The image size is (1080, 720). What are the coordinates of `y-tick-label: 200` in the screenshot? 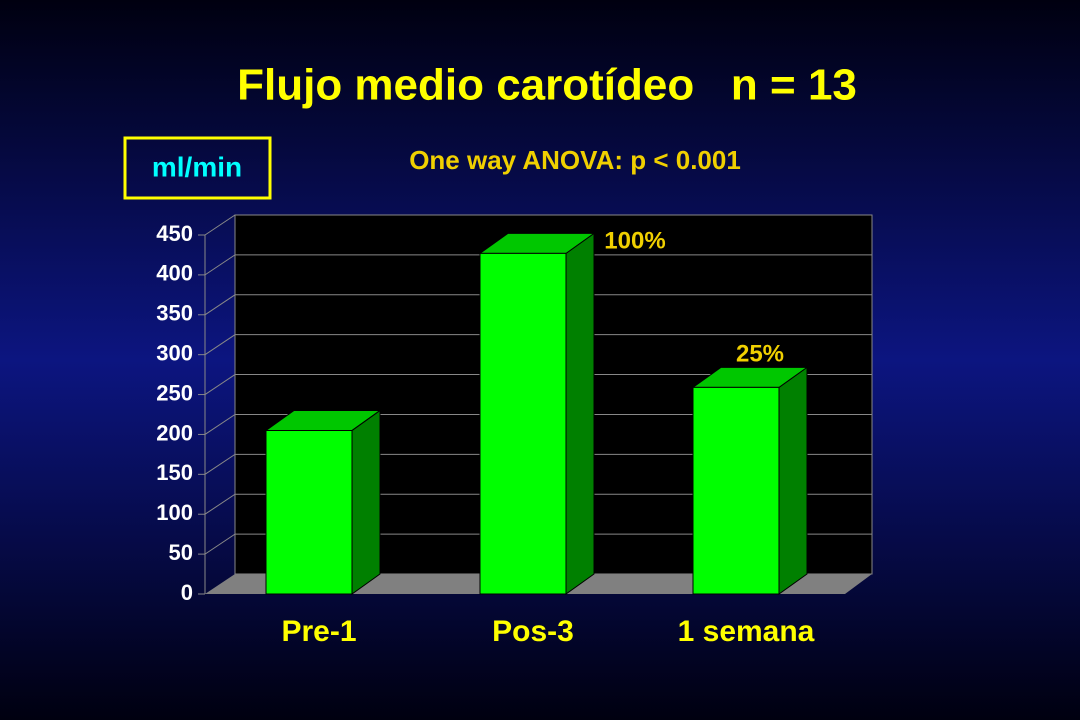 It's located at (174, 432).